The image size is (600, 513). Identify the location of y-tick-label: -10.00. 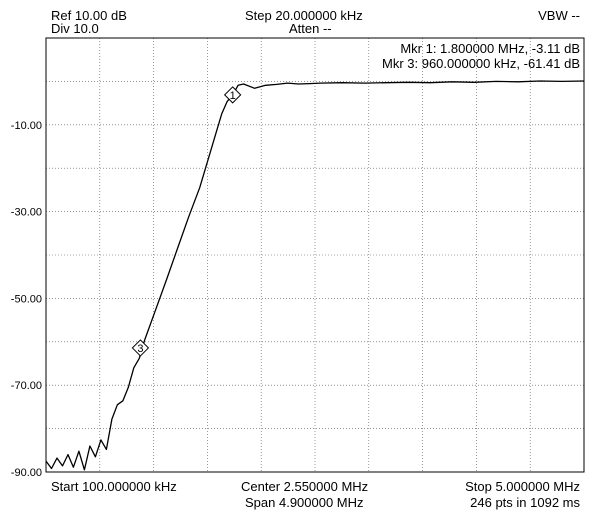
(26, 126).